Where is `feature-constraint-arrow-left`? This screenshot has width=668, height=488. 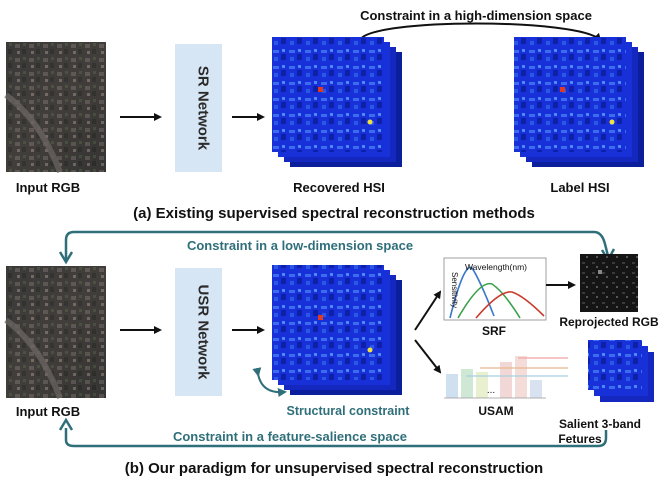 feature-constraint-arrow-left is located at coordinates (66, 424).